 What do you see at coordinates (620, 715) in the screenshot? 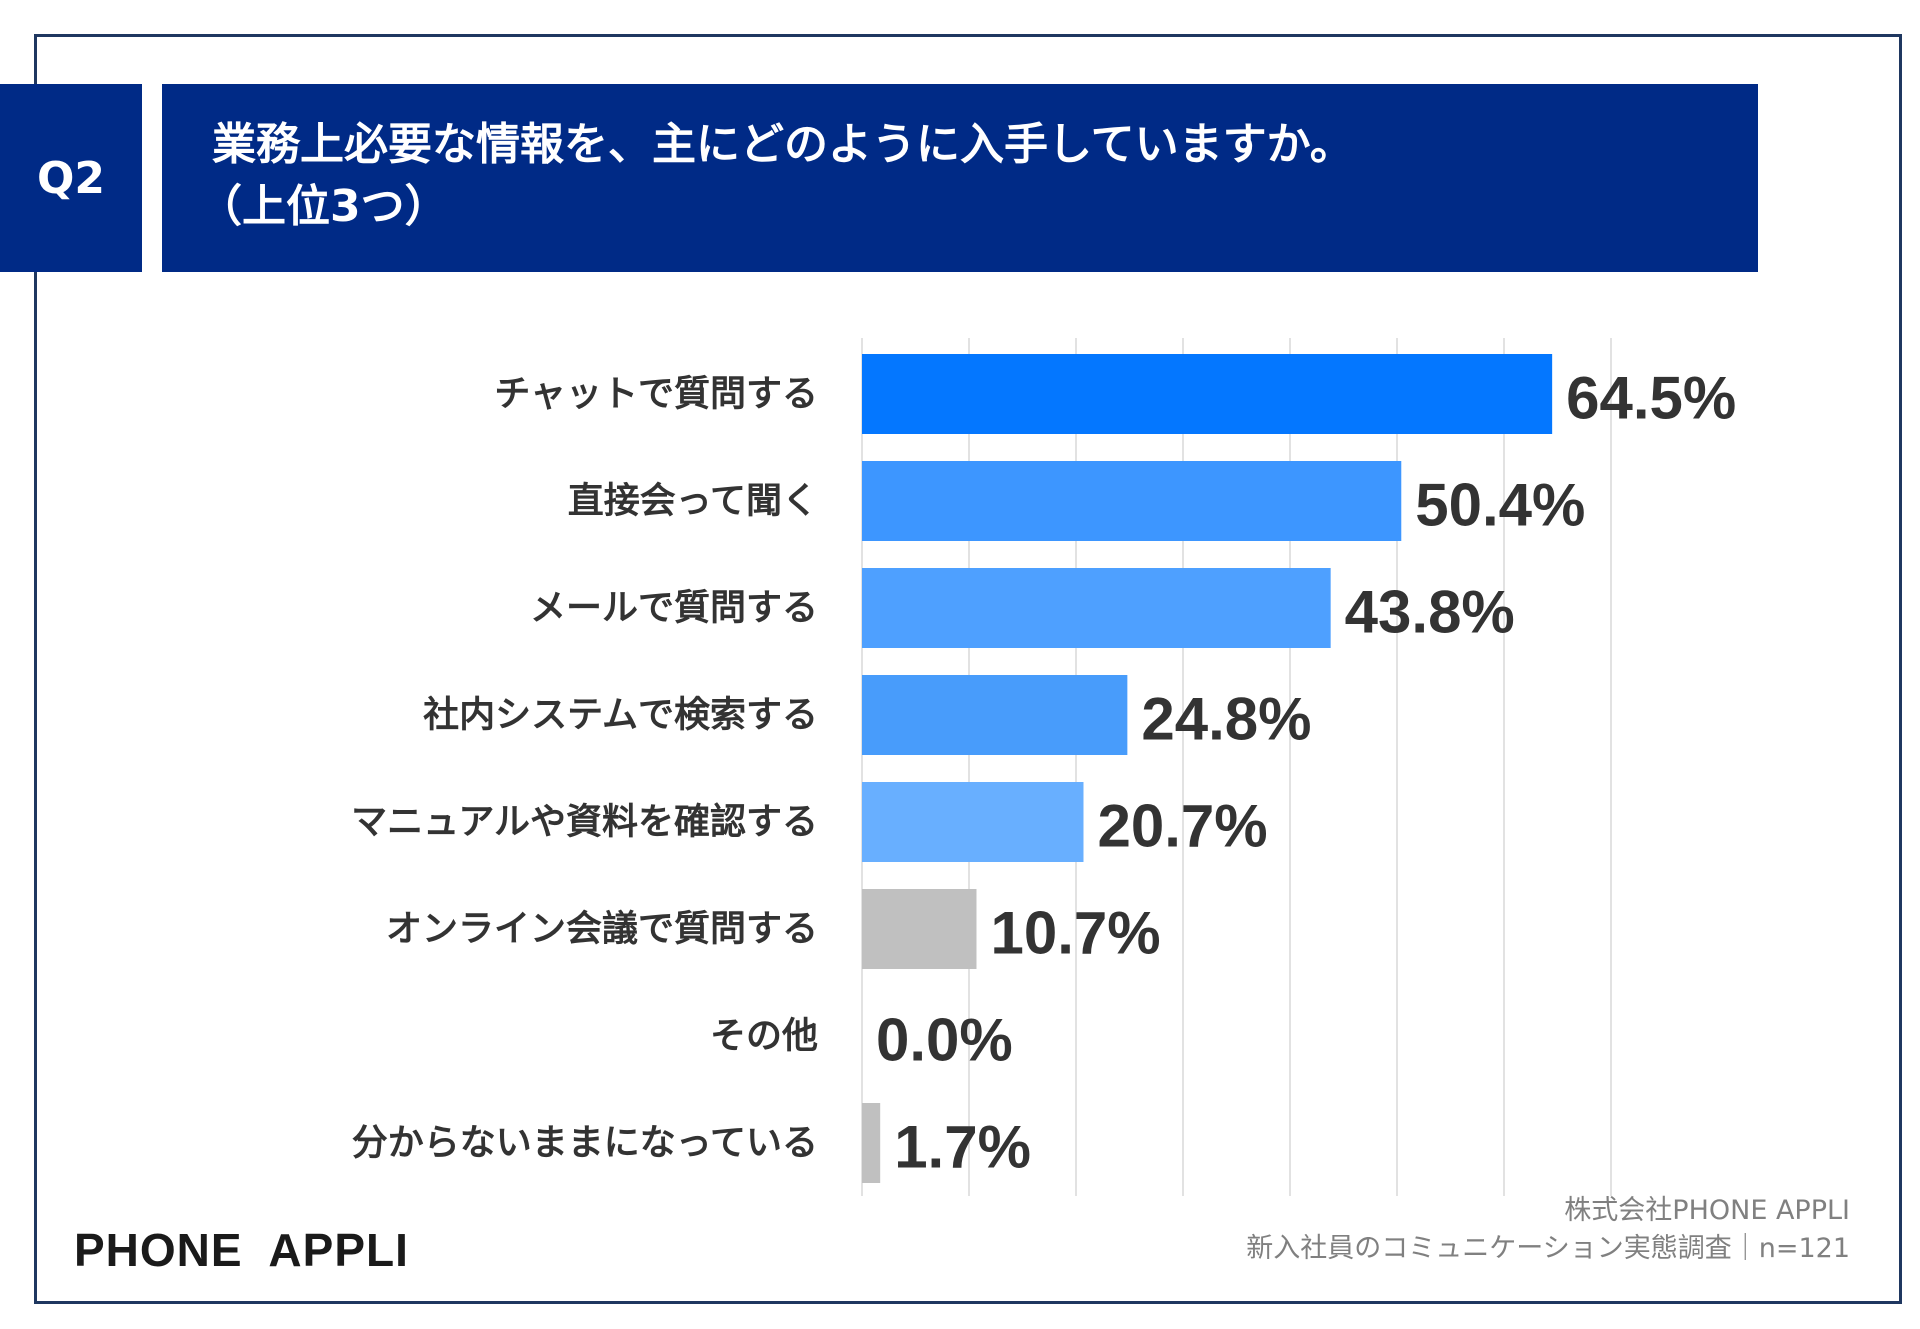
I see `category-label: 社内システムで検索する` at bounding box center [620, 715].